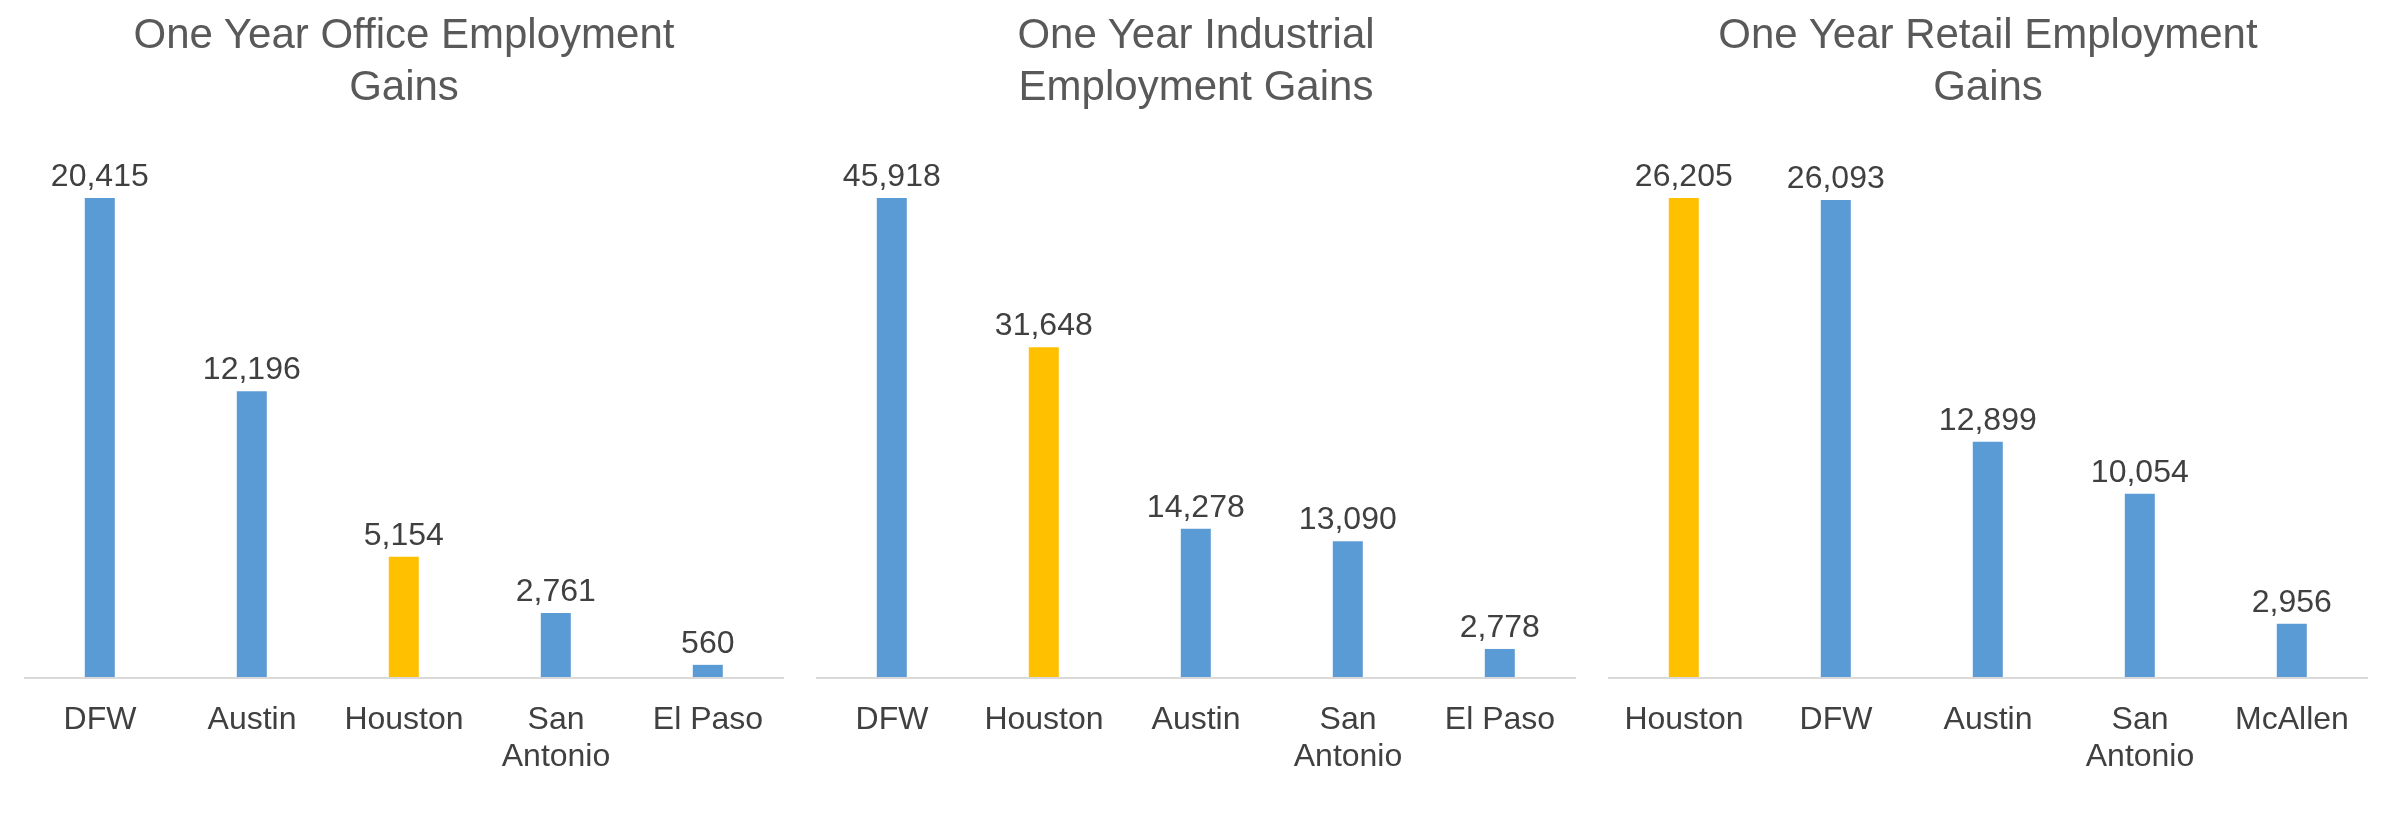  What do you see at coordinates (99, 175) in the screenshot?
I see `data-label: 20,415` at bounding box center [99, 175].